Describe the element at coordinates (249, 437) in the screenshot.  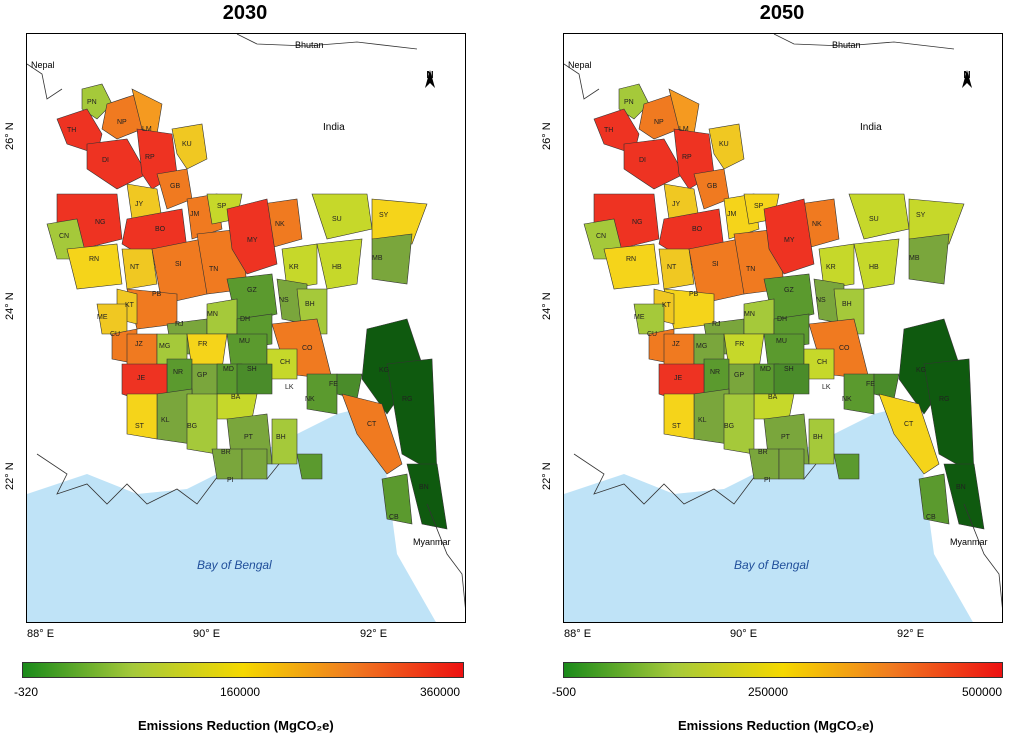
I see `svg-text: PT` at that location.